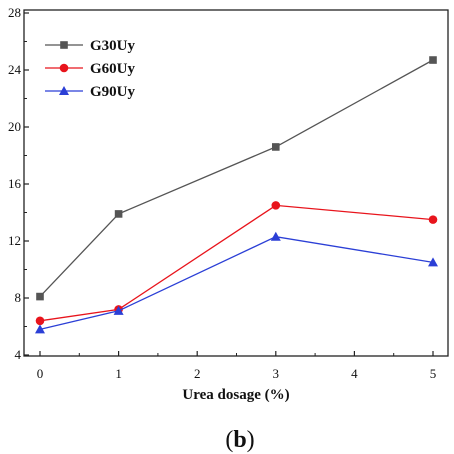 The width and height of the screenshot is (454, 454). Describe the element at coordinates (18, 354) in the screenshot. I see `y-tick-label: 4` at that location.